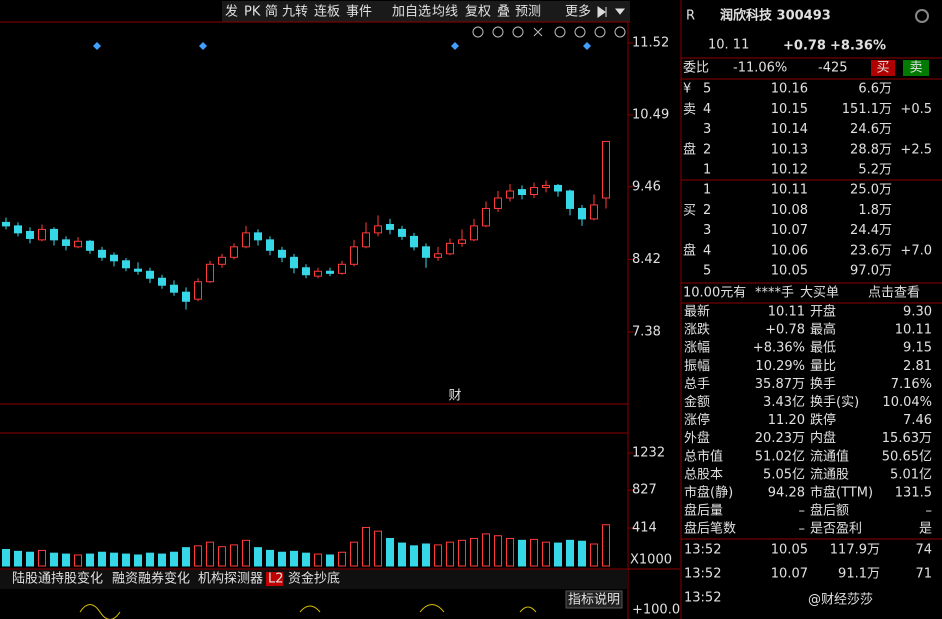  Describe the element at coordinates (327, 12) in the screenshot. I see `toolbar-button: 连板` at that location.